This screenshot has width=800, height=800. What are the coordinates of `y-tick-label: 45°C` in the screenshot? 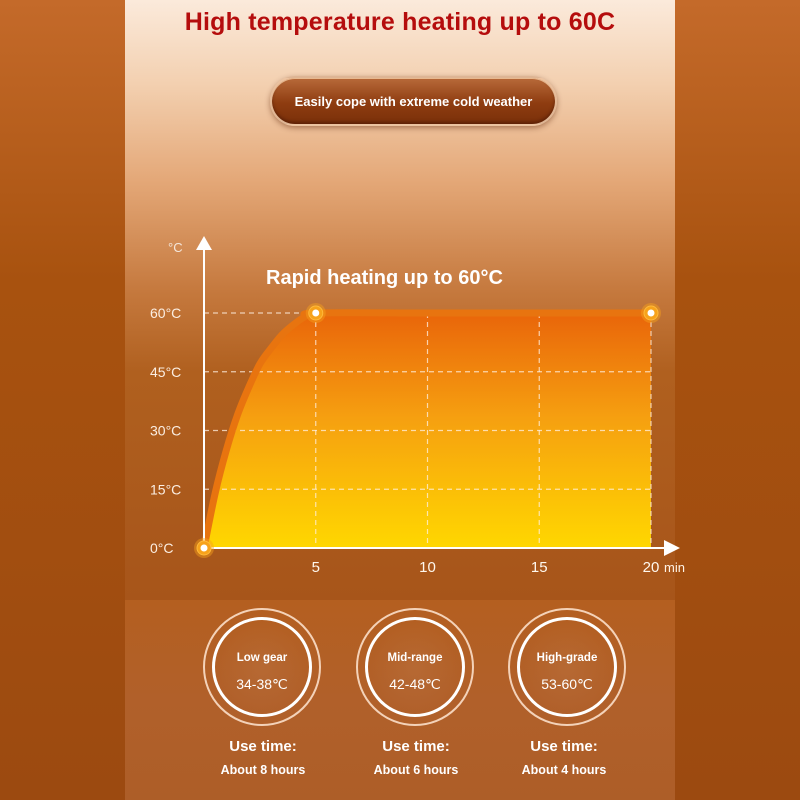 It's located at (165, 372).